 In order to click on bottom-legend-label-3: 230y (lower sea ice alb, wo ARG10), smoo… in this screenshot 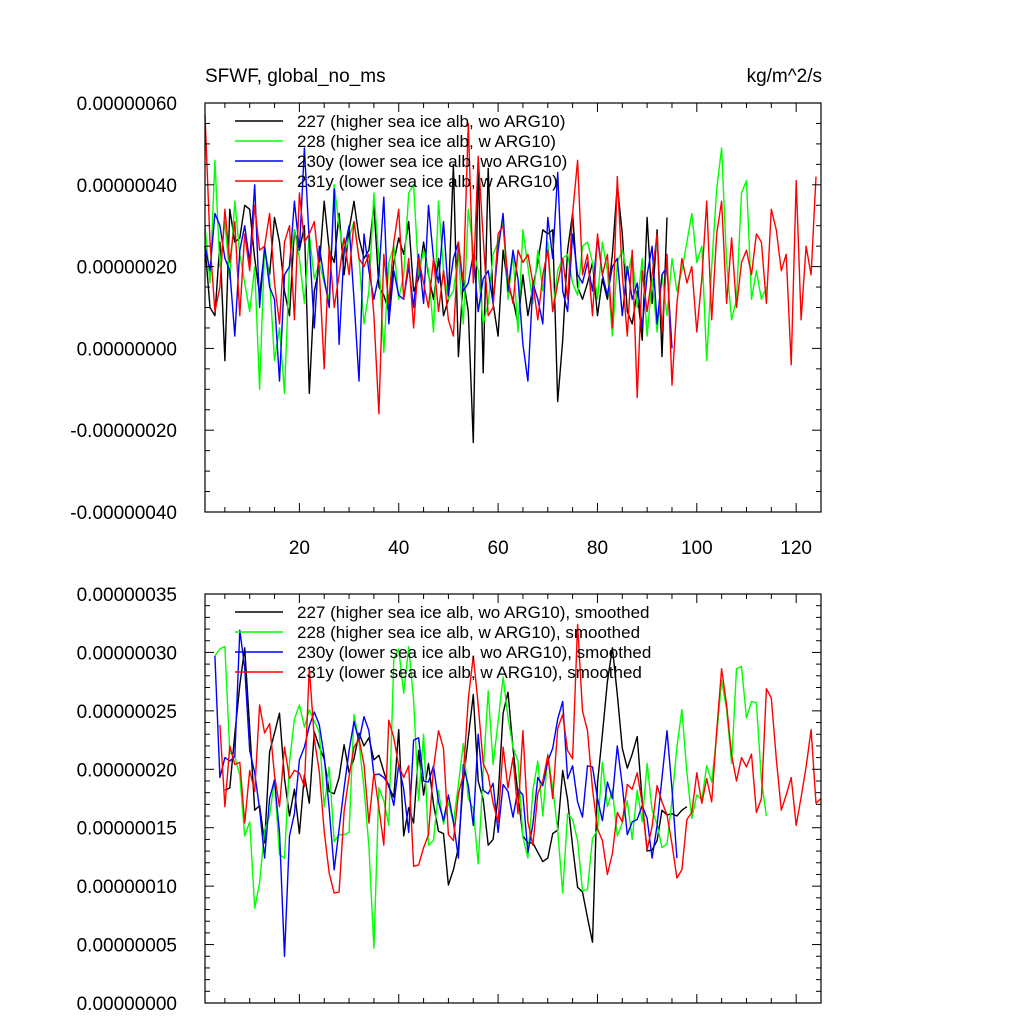, I will do `click(474, 652)`.